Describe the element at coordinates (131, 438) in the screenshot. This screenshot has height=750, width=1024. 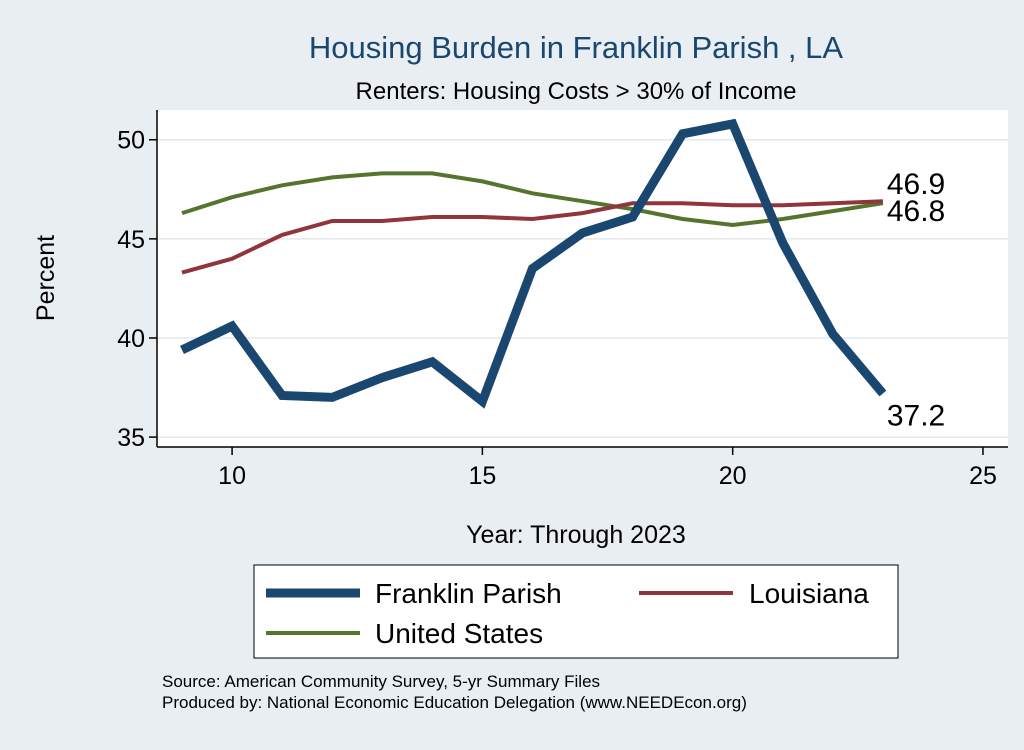
I see `y-tick-label-35: 35` at that location.